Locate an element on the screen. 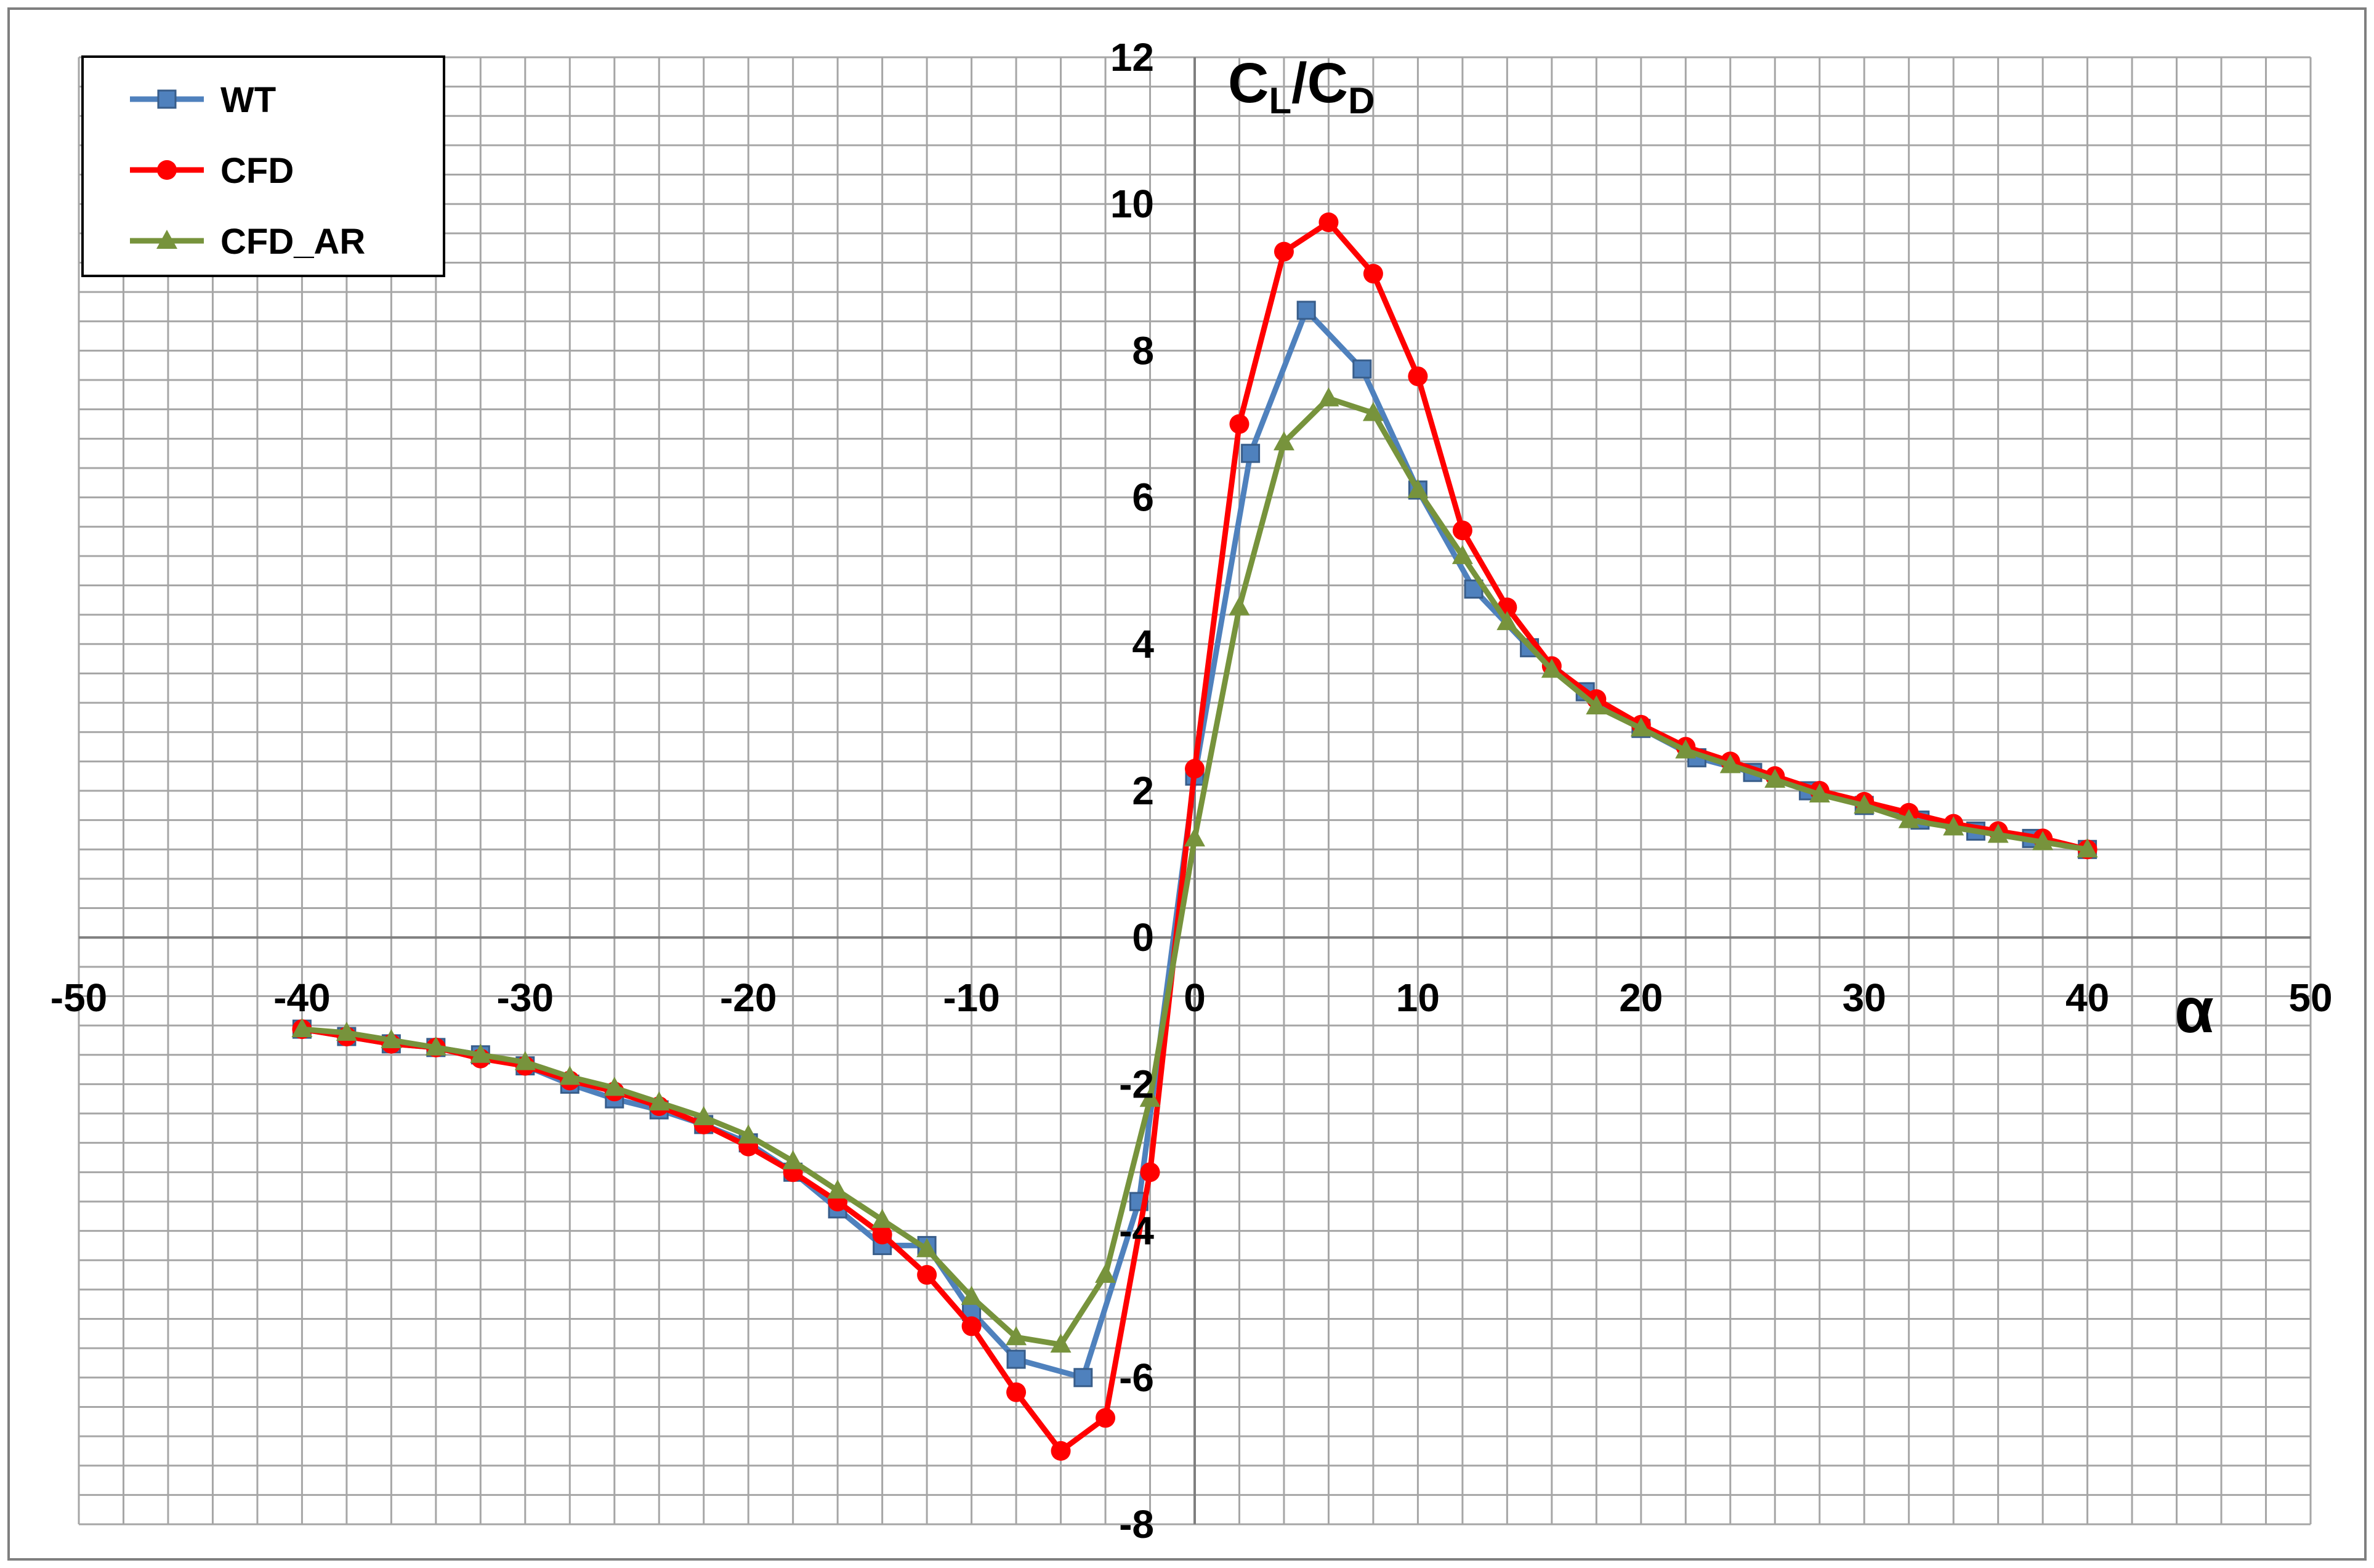  legend-item-cfd-ar: CFD_AR is located at coordinates (247, 242).